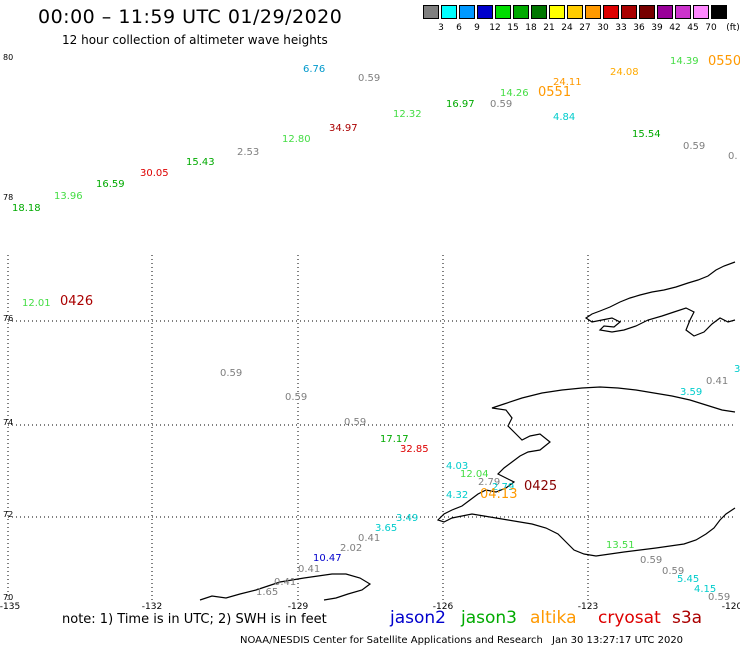 The height and width of the screenshot is (650, 740). I want to click on legend-label: 15, so click(513, 28).